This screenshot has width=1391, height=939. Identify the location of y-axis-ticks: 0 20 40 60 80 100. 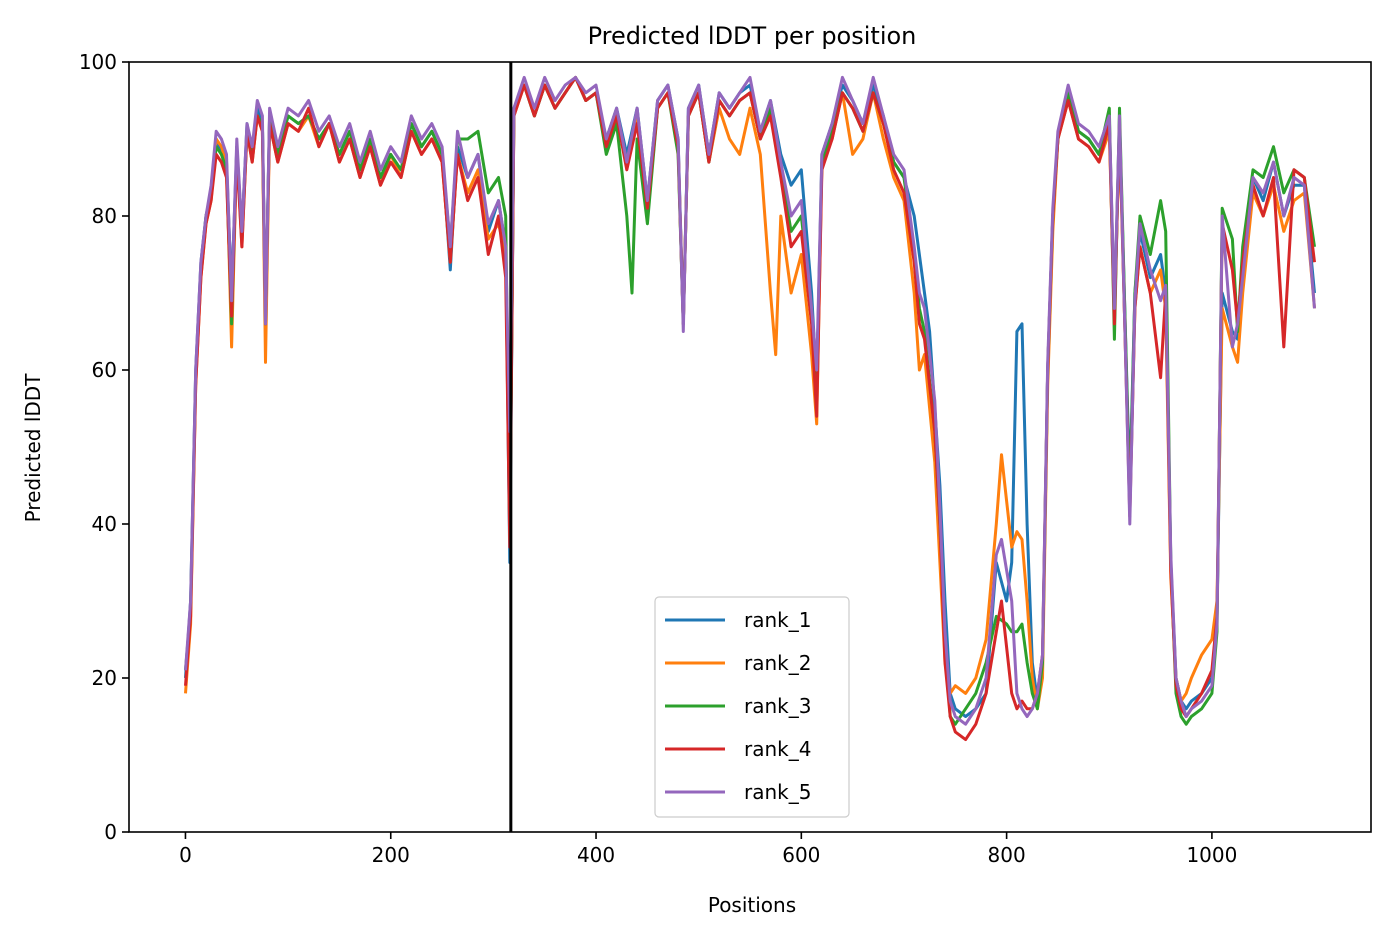
(104, 447).